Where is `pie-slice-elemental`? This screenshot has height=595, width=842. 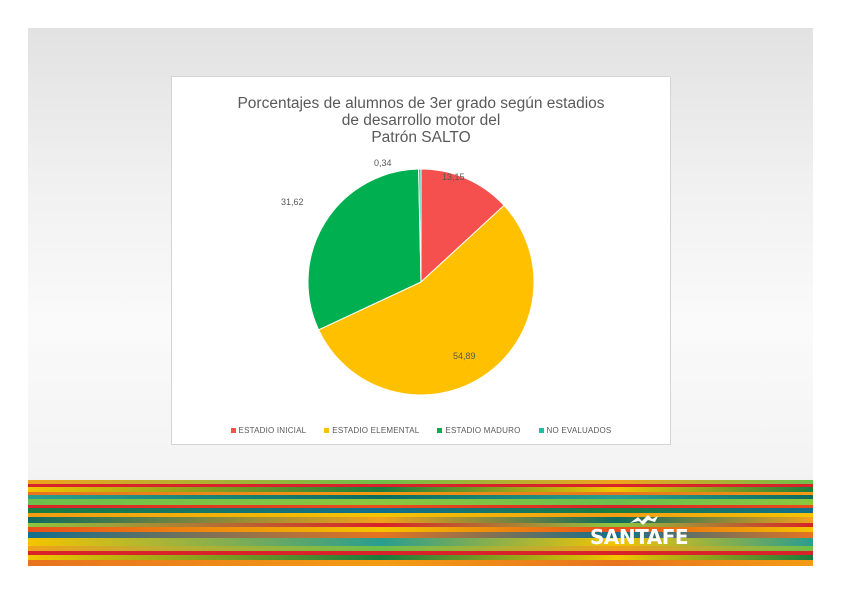 pie-slice-elemental is located at coordinates (426, 300).